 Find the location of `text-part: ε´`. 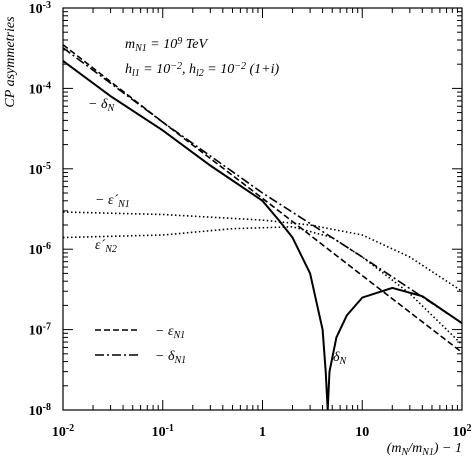

text-part: ε´ is located at coordinates (100, 245).